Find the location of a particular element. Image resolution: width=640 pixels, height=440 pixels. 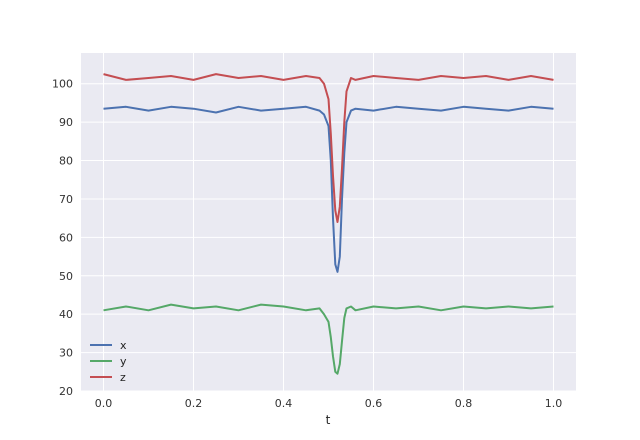

y-tick-label: 50 is located at coordinates (66, 276).